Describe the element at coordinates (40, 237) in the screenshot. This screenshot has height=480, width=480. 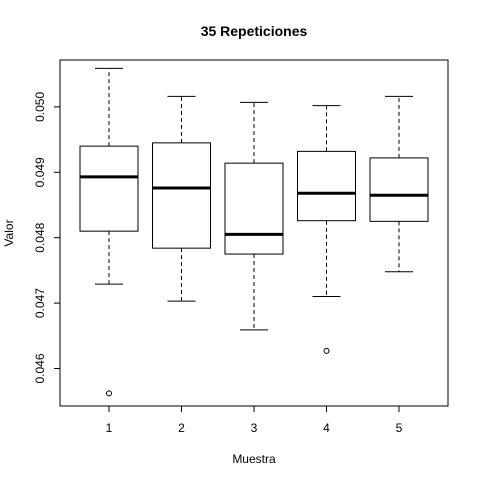
I see `y-tick-label: 0.048` at that location.